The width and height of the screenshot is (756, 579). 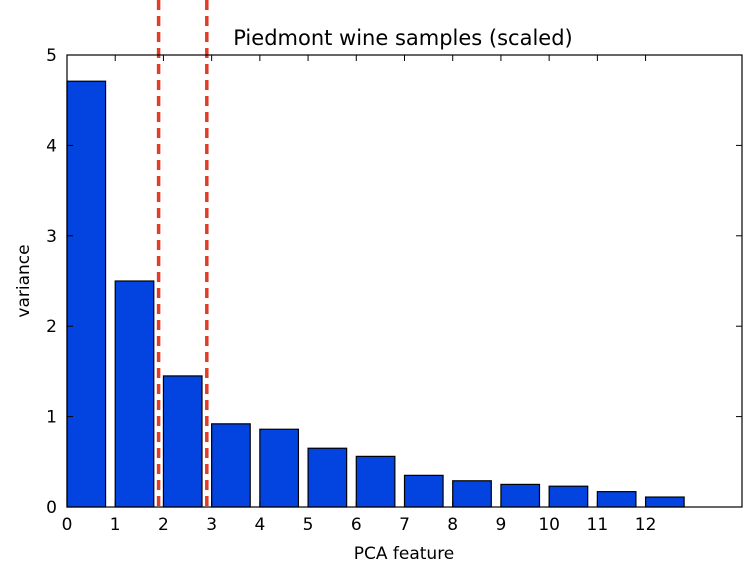 I want to click on x-tick-label: 2, so click(x=163, y=525).